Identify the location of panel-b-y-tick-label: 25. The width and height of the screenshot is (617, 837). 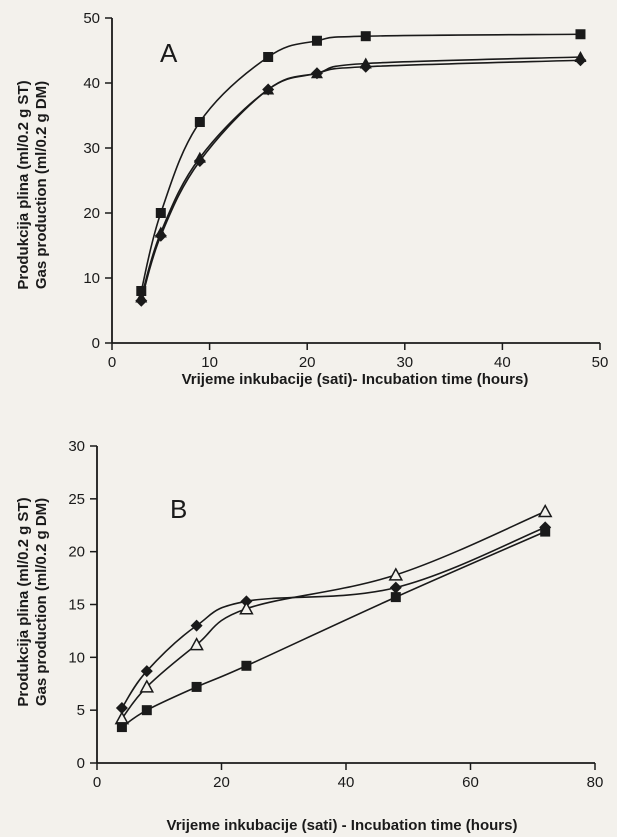
(76, 499).